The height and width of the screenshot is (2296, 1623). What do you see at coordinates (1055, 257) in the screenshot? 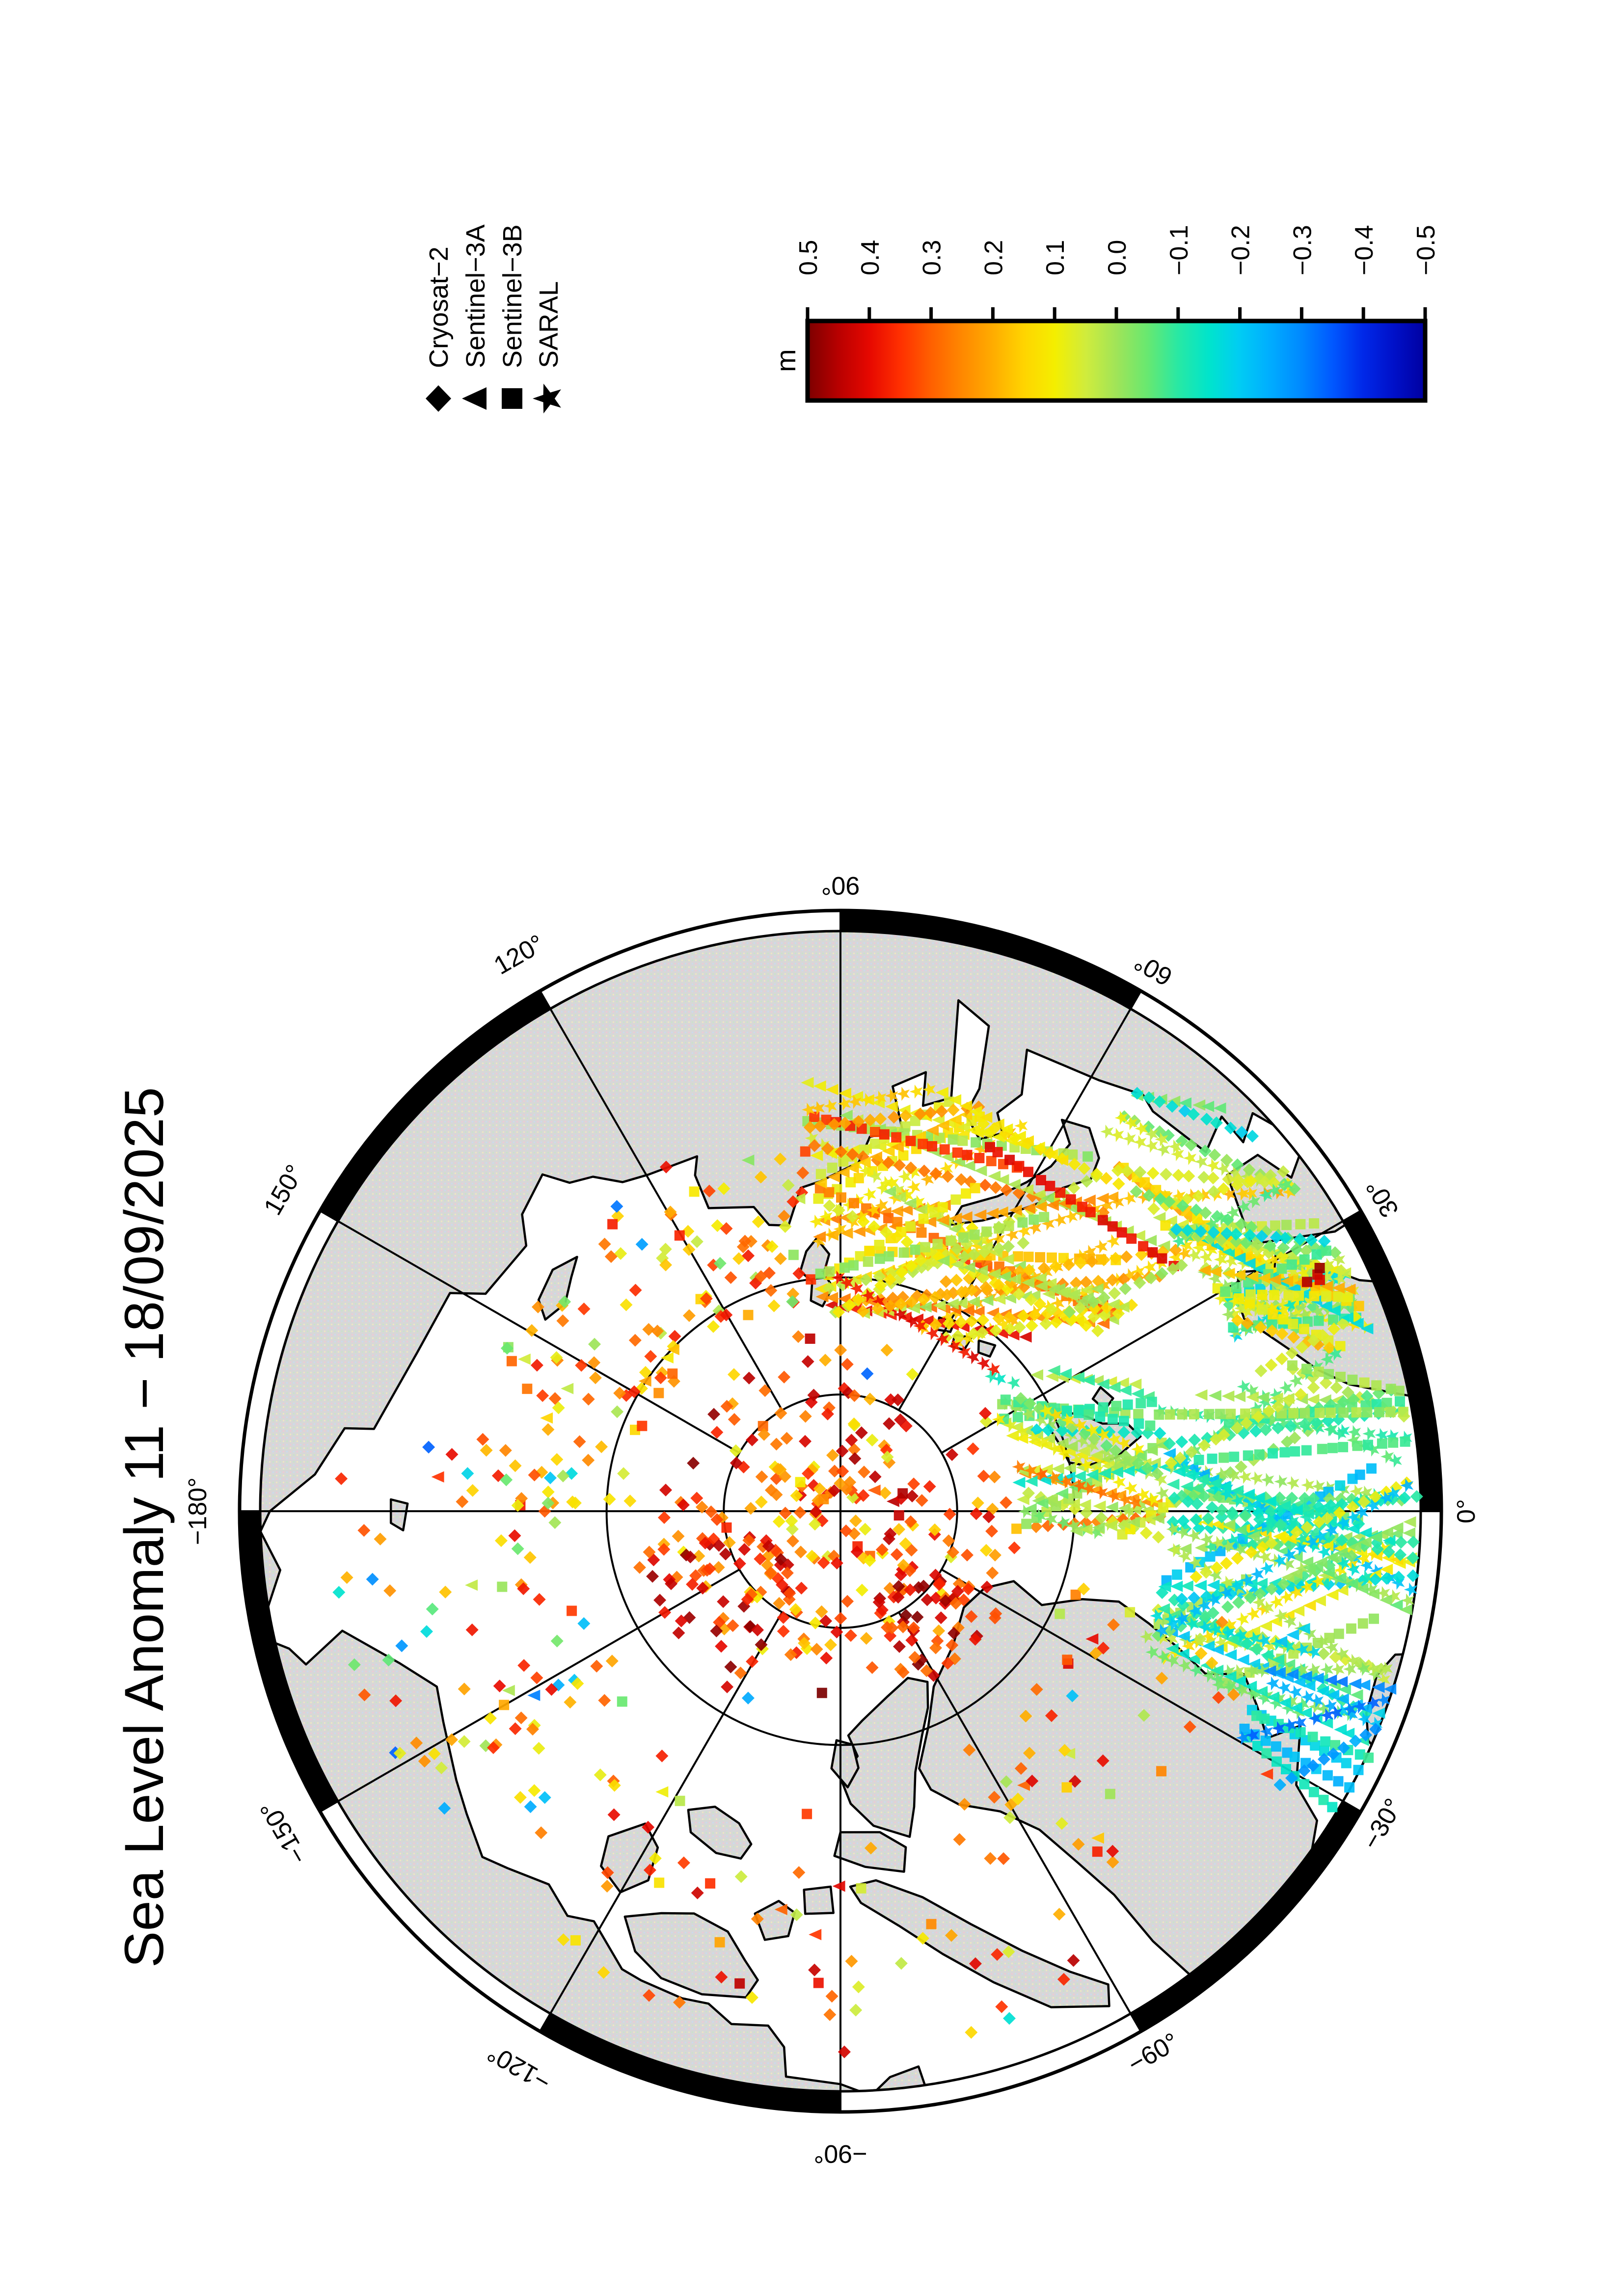
I see `colorbar-tick-label: 0.1` at bounding box center [1055, 257].